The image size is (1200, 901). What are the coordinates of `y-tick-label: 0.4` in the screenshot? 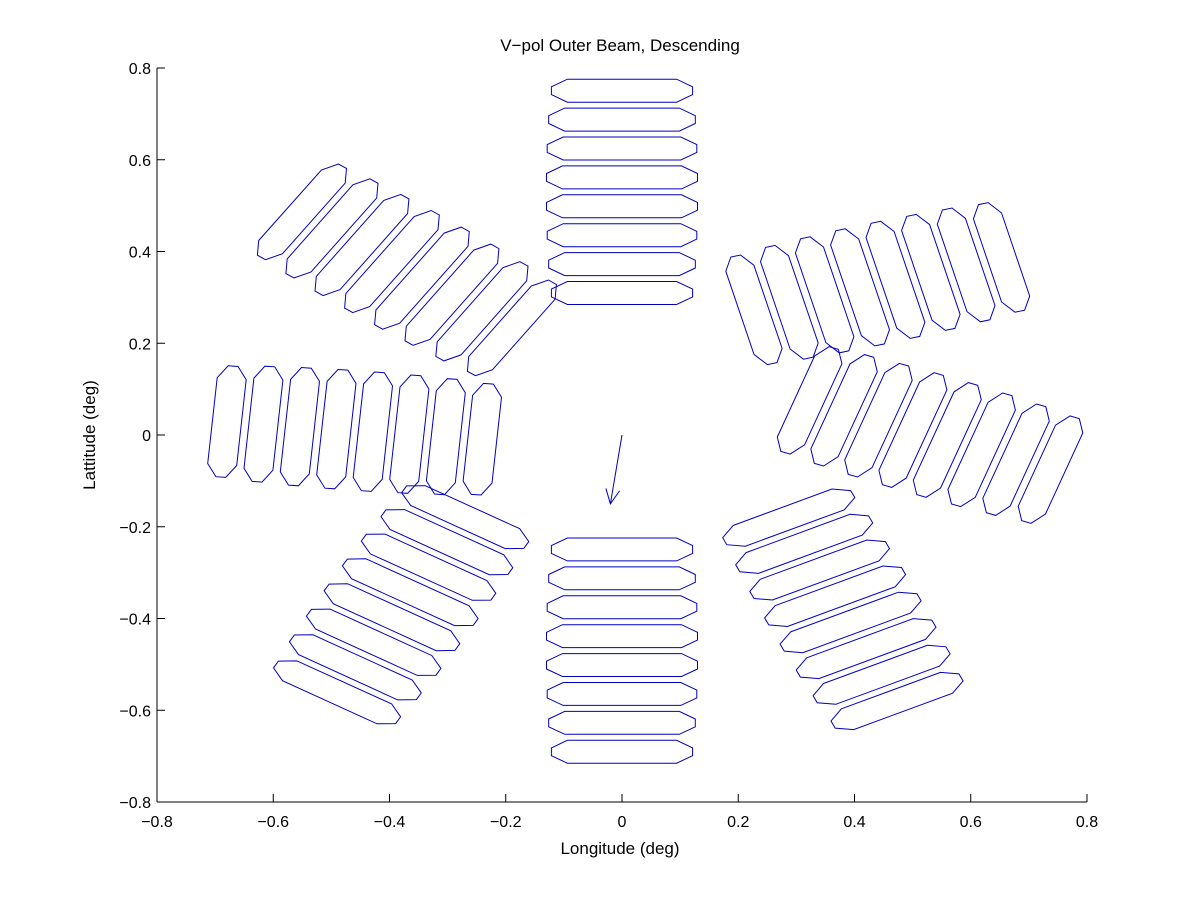 It's located at (140, 253).